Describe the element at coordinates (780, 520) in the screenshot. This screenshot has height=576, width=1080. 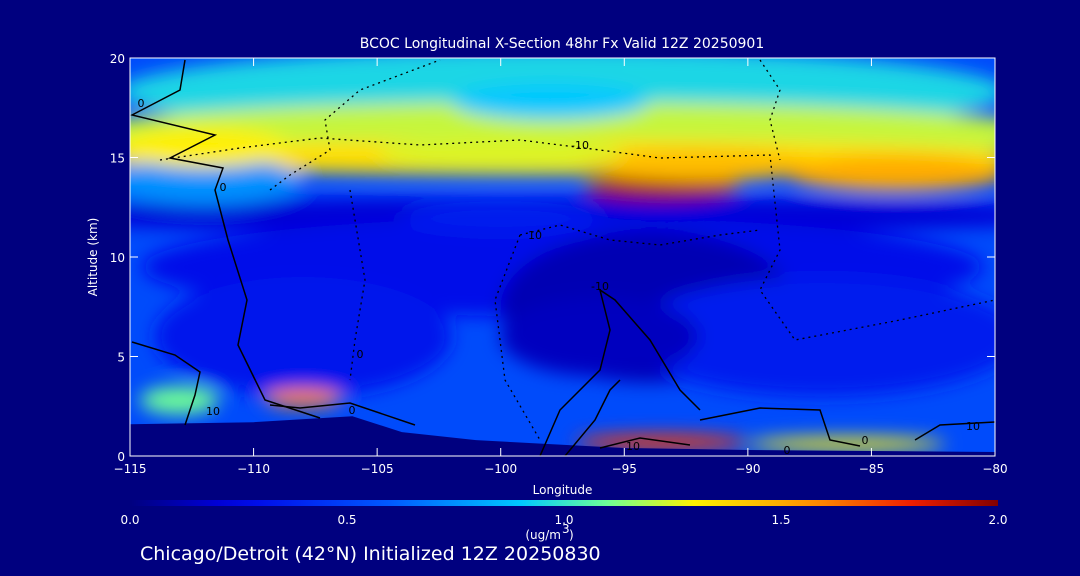
I see `colorbar-tick-label-3: 1.5` at that location.